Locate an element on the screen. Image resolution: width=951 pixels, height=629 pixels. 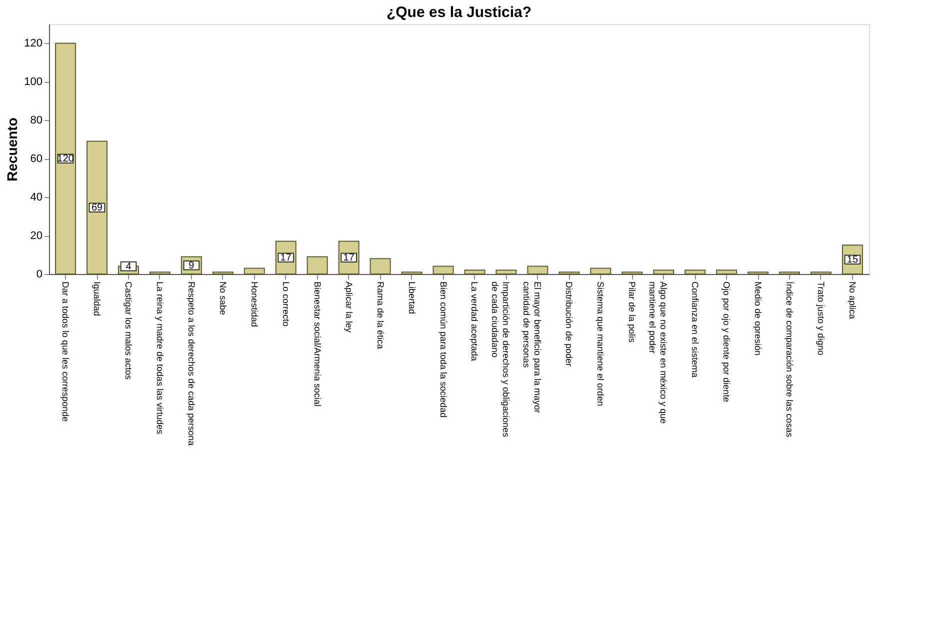
x-tick-label: Sistema que mantiene el orden is located at coordinates (601, 344).